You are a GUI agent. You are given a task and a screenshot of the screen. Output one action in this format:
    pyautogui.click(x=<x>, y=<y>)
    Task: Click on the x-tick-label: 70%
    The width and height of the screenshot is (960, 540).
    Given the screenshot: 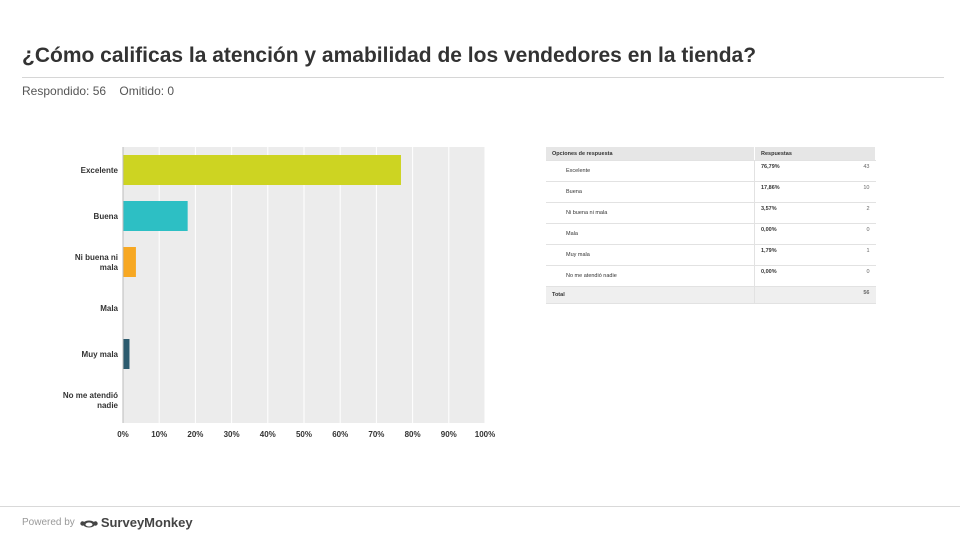 What is the action you would take?
    pyautogui.click(x=376, y=434)
    